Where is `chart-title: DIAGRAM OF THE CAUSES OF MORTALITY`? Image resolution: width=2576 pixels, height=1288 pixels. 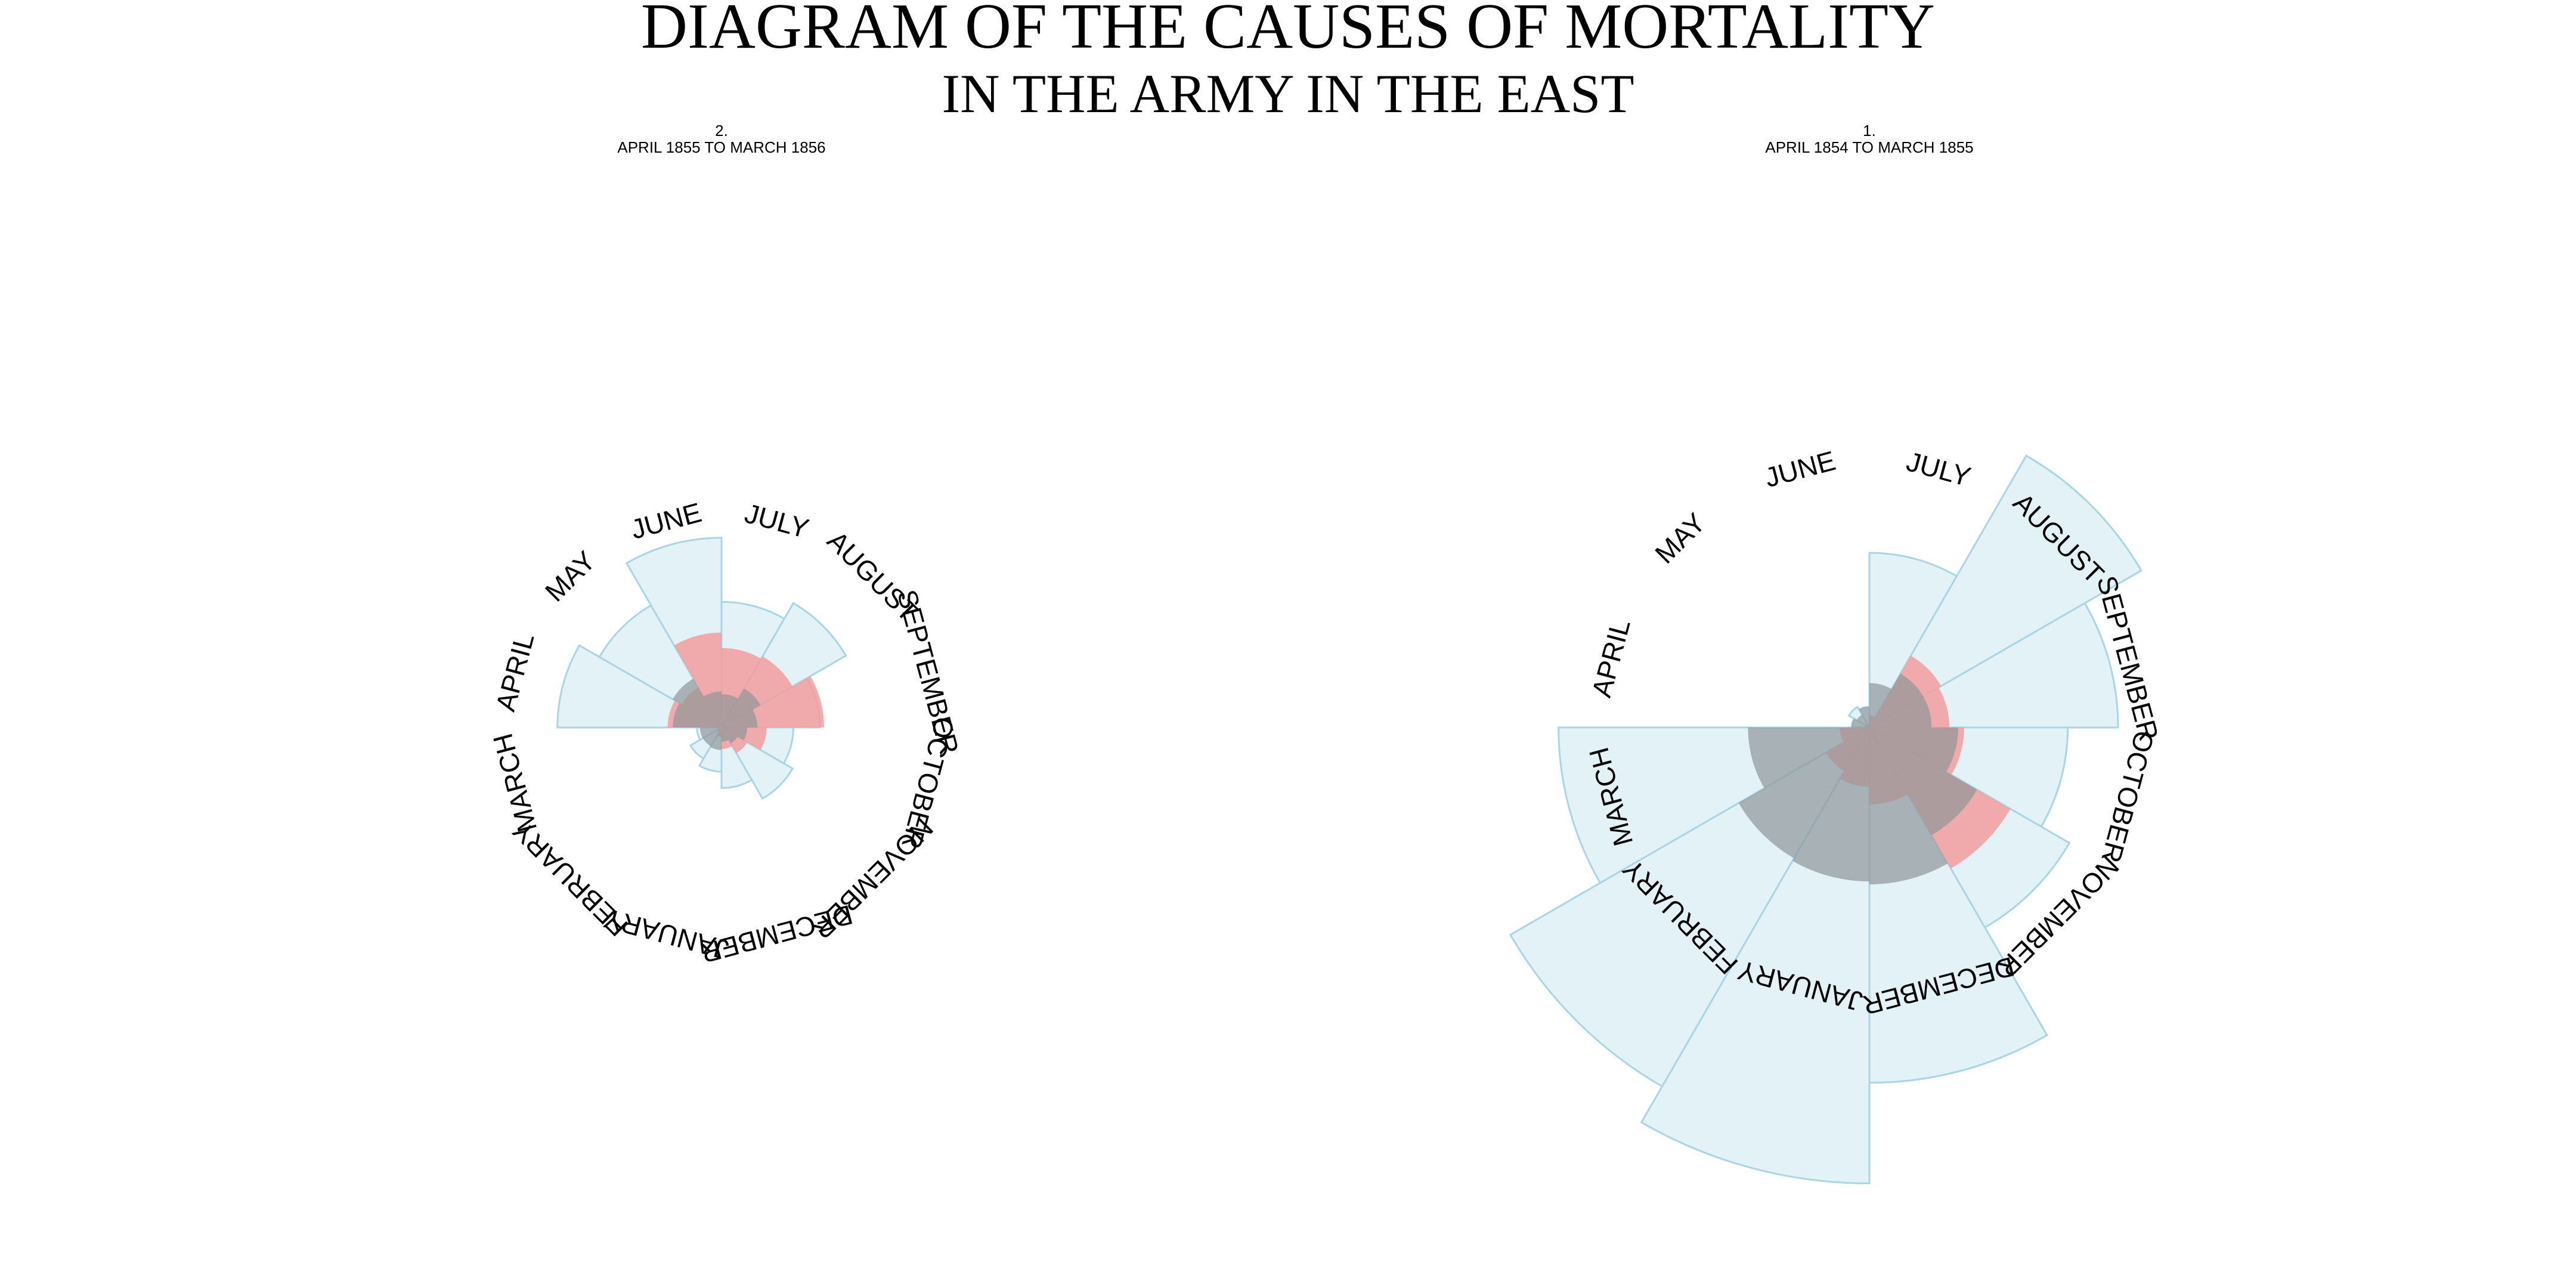
chart-title: DIAGRAM OF THE CAUSES OF MORTALITY is located at coordinates (1288, 31).